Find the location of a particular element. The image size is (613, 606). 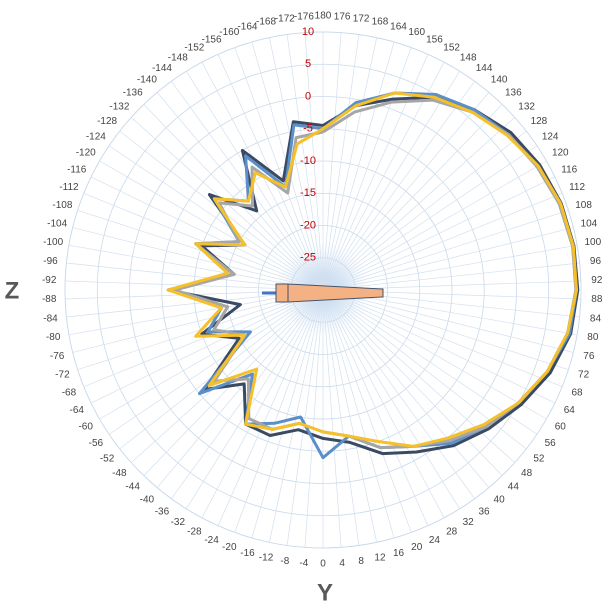

theta-tick-label: -112 is located at coordinates (69, 187).